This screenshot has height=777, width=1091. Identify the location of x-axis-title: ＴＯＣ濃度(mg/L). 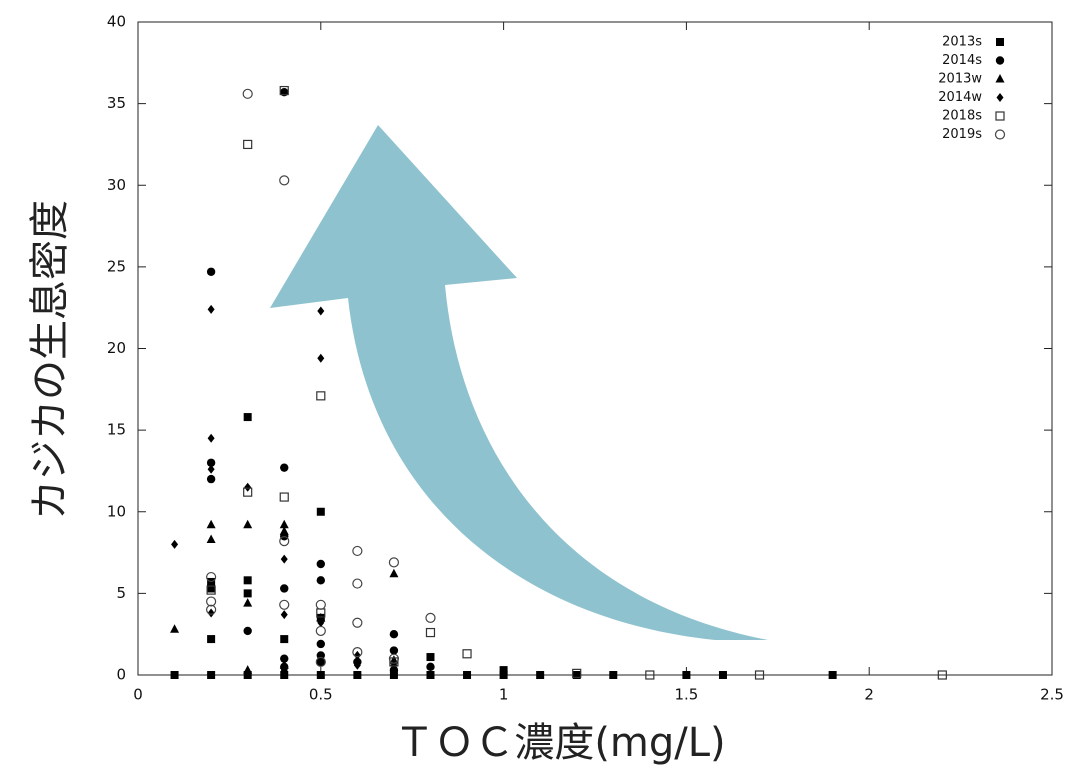
(559, 743).